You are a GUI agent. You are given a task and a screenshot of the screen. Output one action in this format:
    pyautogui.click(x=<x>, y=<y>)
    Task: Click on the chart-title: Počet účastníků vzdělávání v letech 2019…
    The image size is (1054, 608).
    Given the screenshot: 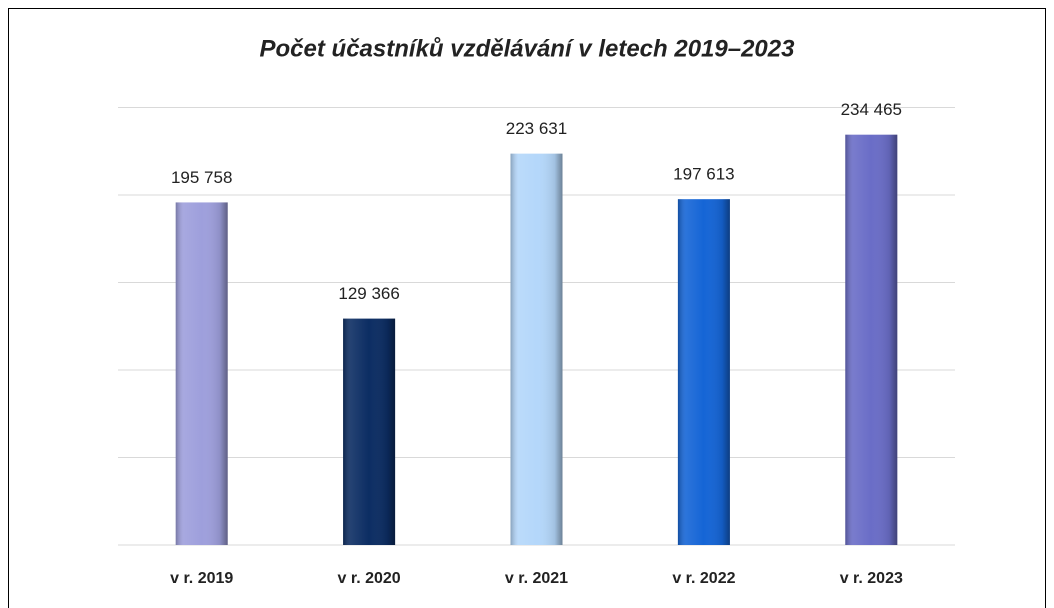 What is the action you would take?
    pyautogui.click(x=528, y=48)
    